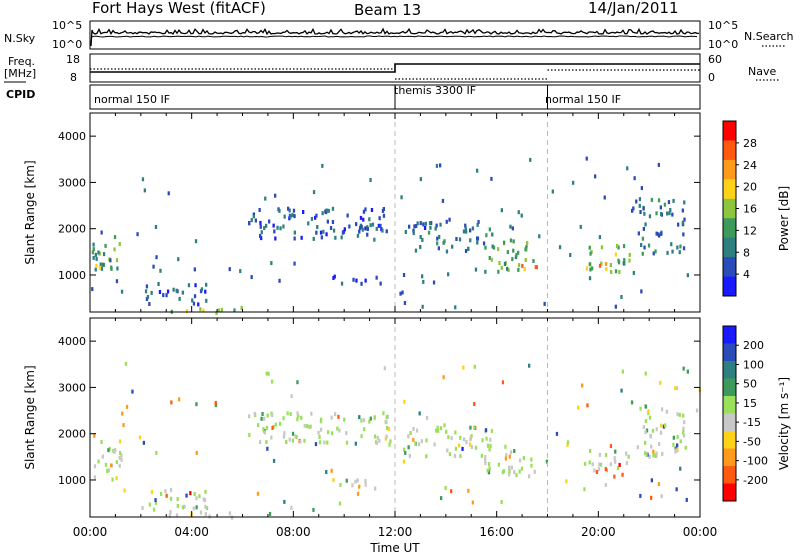 This screenshot has width=800, height=554. I want to click on nsearch-tick-high: 10^5, so click(723, 25).